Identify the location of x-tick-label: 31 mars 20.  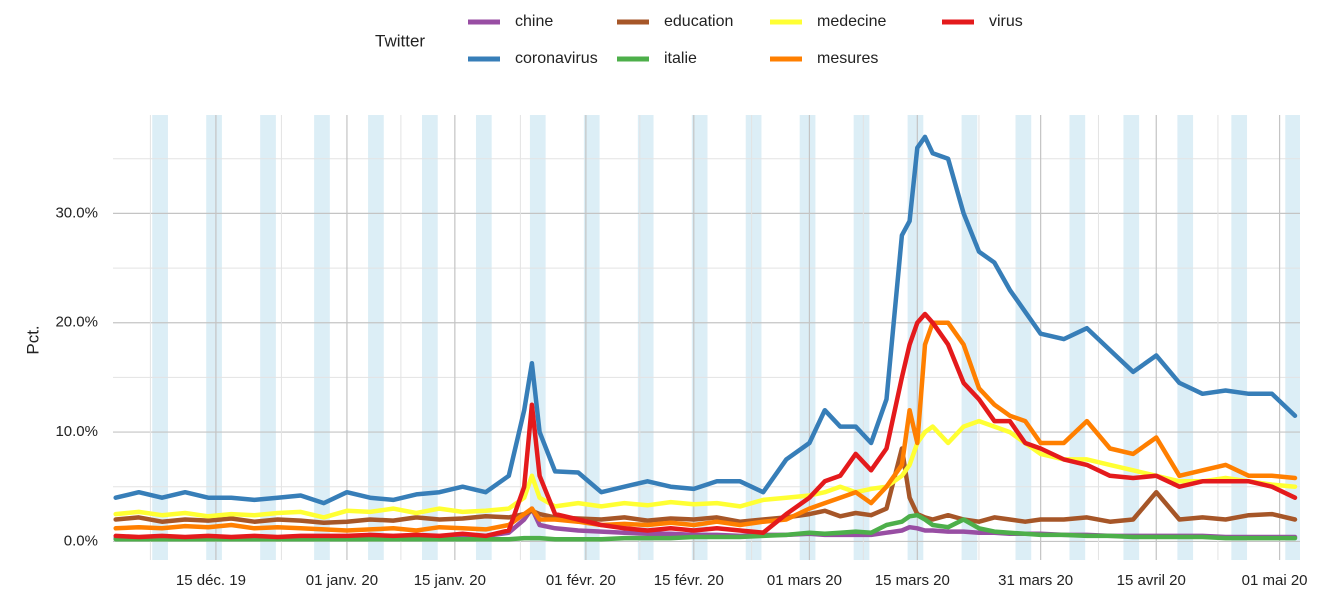
(1035, 580).